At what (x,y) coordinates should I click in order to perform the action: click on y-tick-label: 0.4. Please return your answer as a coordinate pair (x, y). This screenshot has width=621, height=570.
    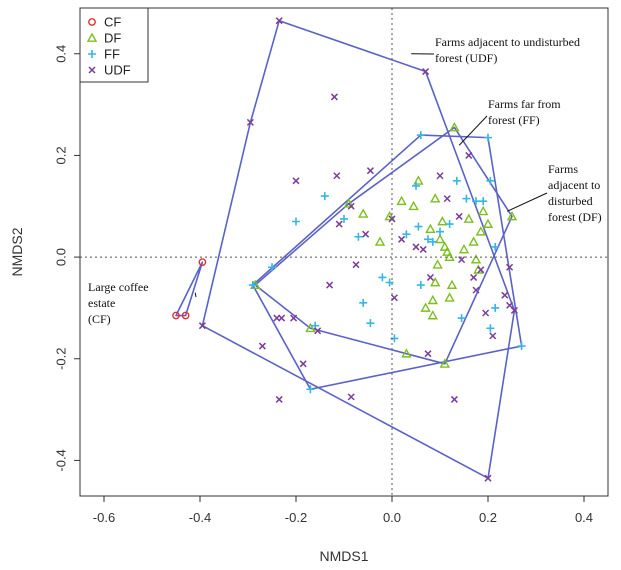
    Looking at the image, I should click on (60, 54).